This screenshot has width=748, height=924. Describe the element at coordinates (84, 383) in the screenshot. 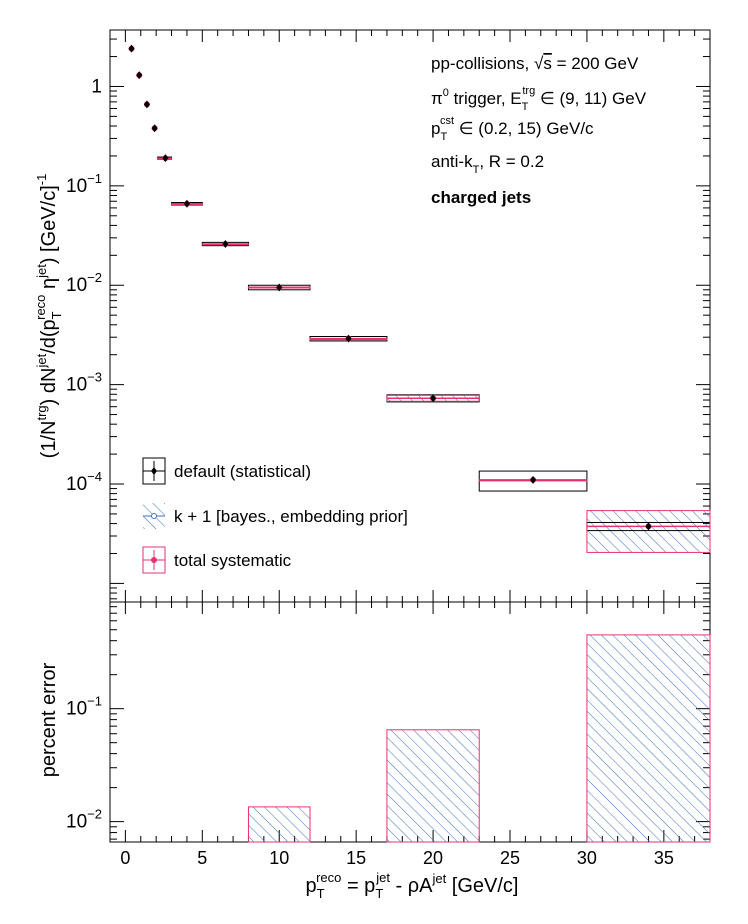

I see `y-tick-label: 10⁻³` at that location.